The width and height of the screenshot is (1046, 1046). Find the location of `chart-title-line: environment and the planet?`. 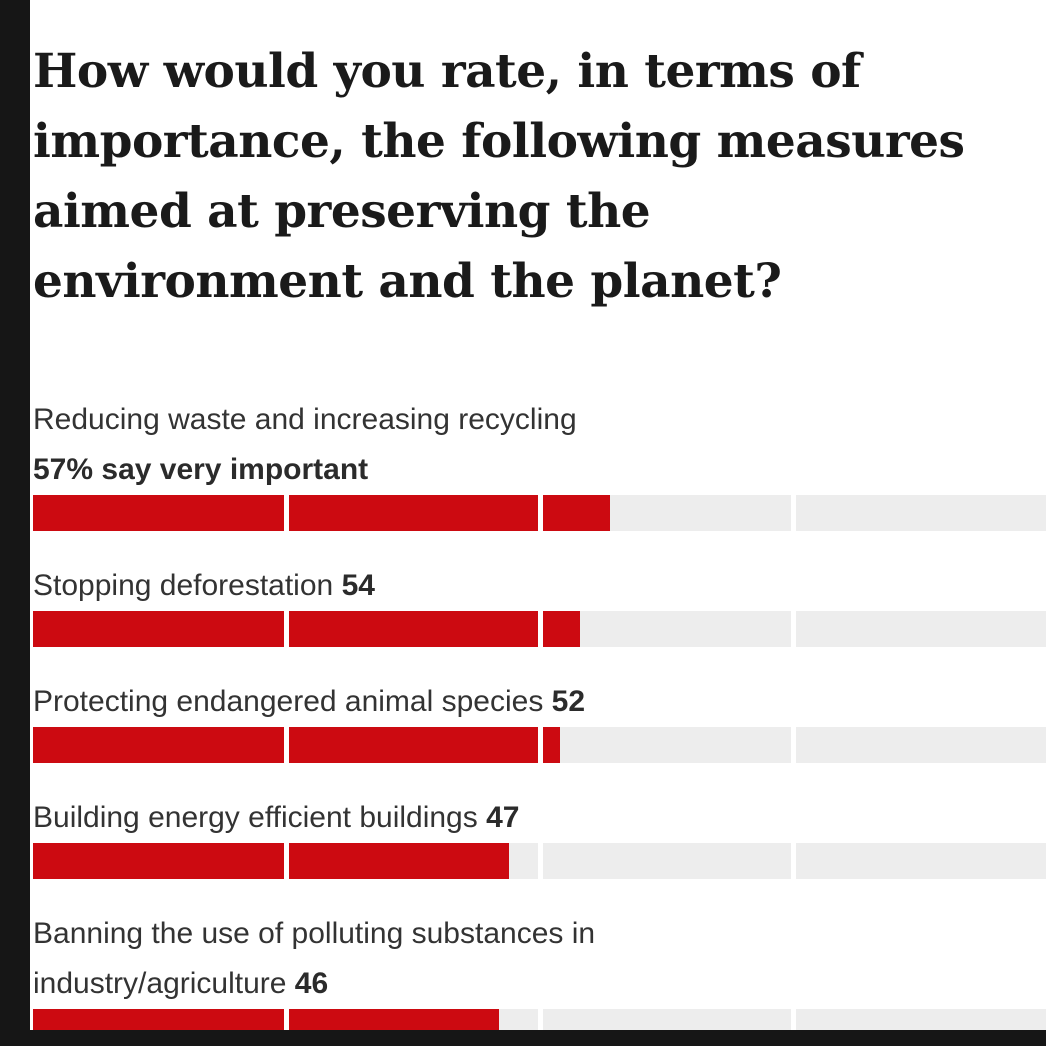

chart-title-line: environment and the planet? is located at coordinates (407, 282).